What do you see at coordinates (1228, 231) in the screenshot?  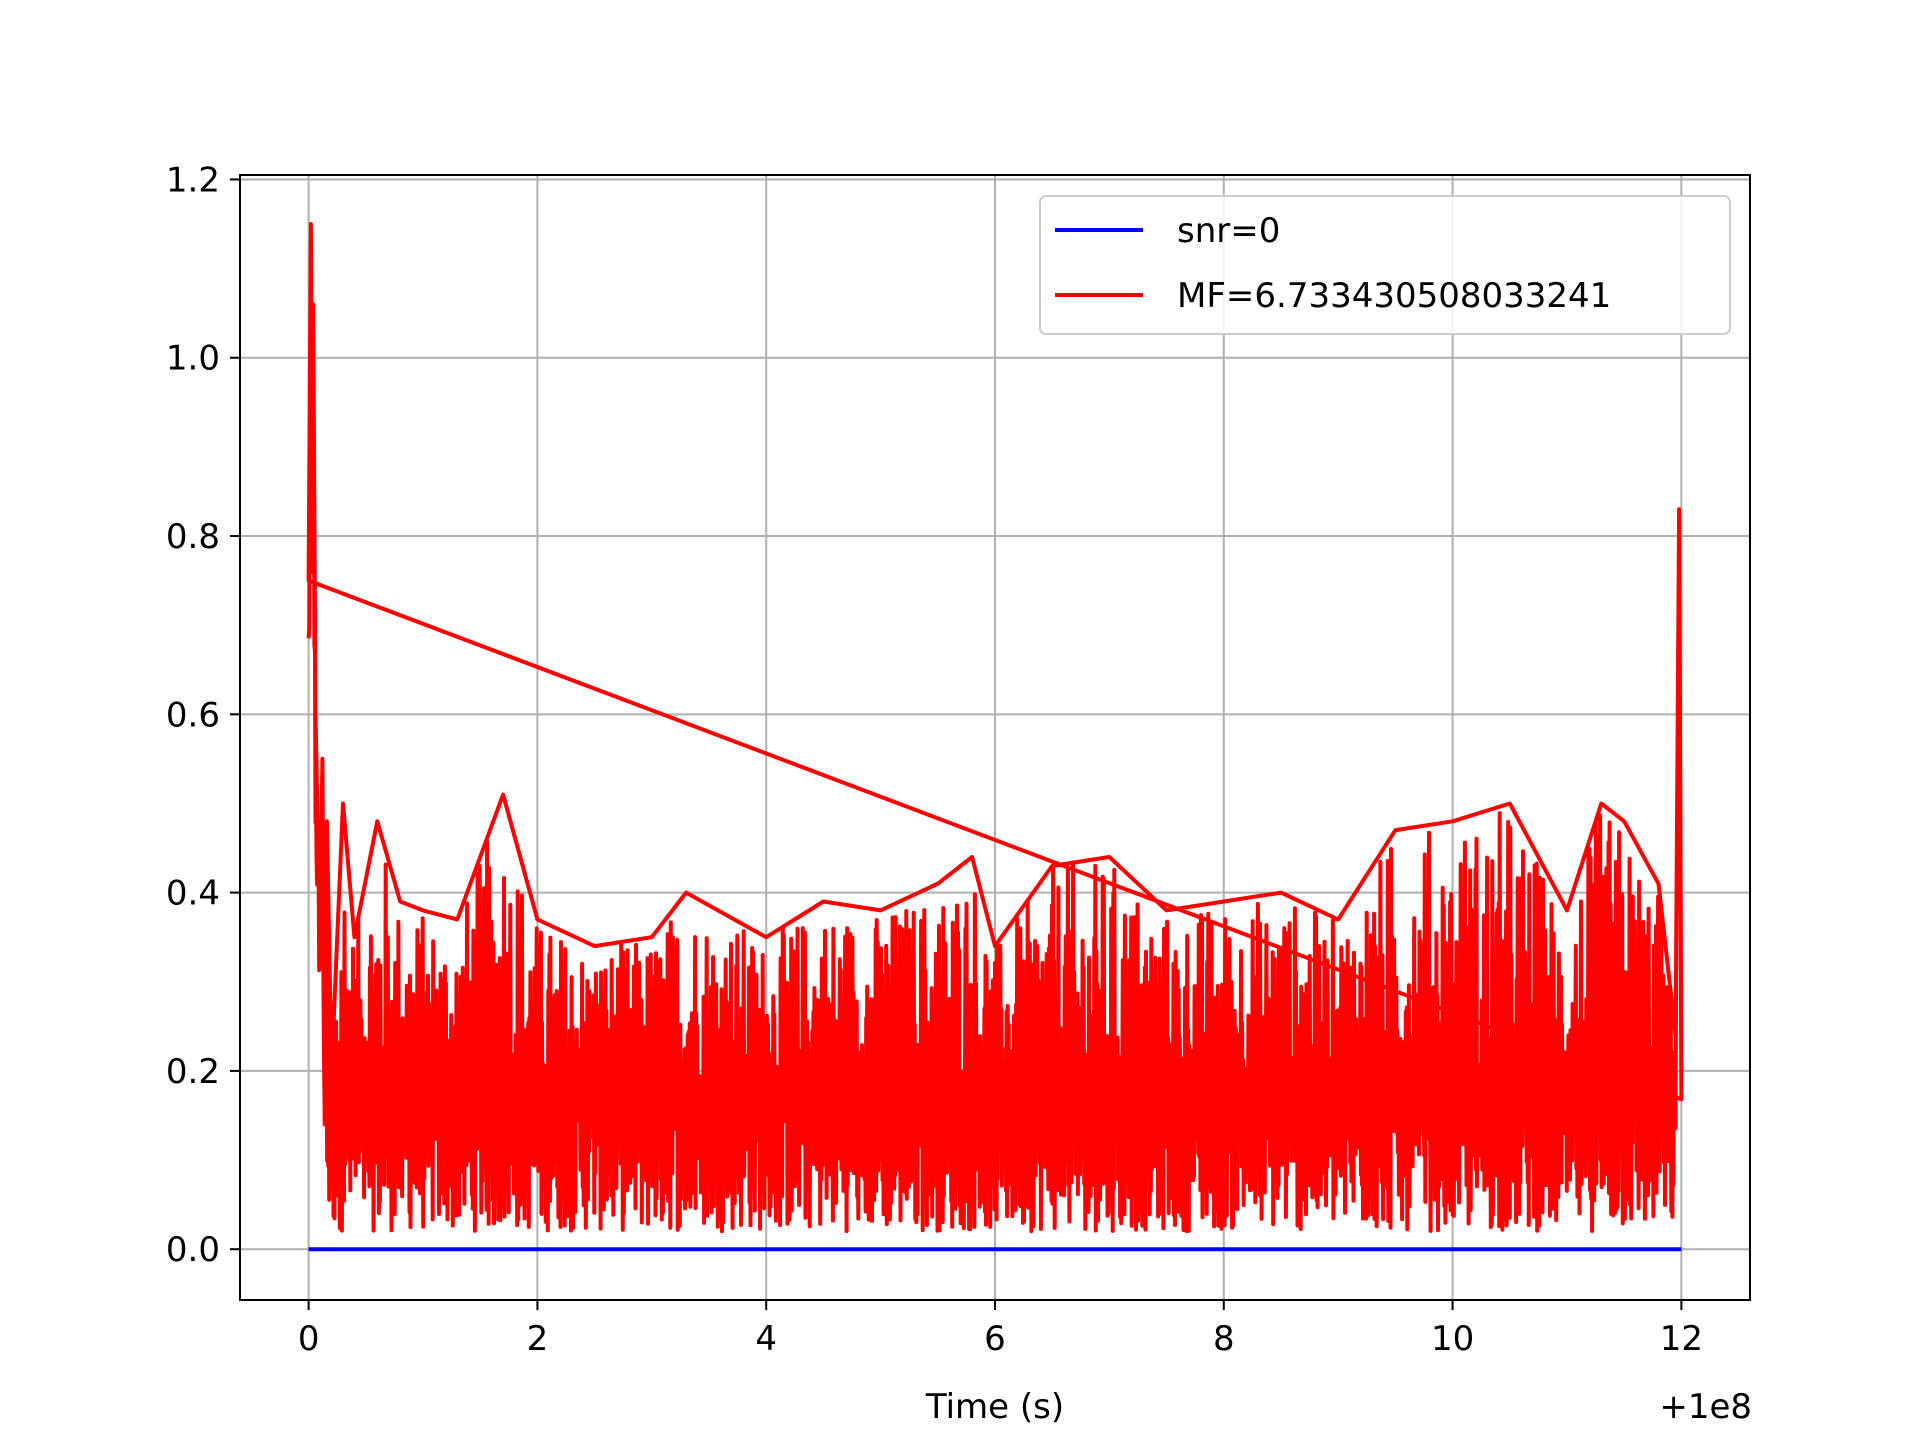 I see `legend-label-snr: snr=0` at bounding box center [1228, 231].